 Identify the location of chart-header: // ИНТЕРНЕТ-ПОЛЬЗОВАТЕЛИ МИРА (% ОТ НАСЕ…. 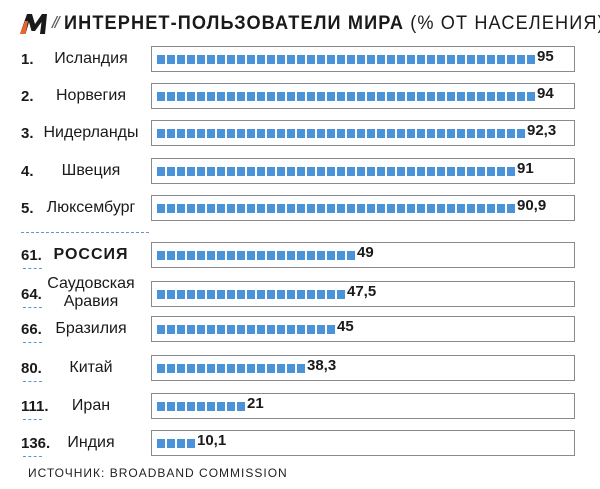
(309, 23).